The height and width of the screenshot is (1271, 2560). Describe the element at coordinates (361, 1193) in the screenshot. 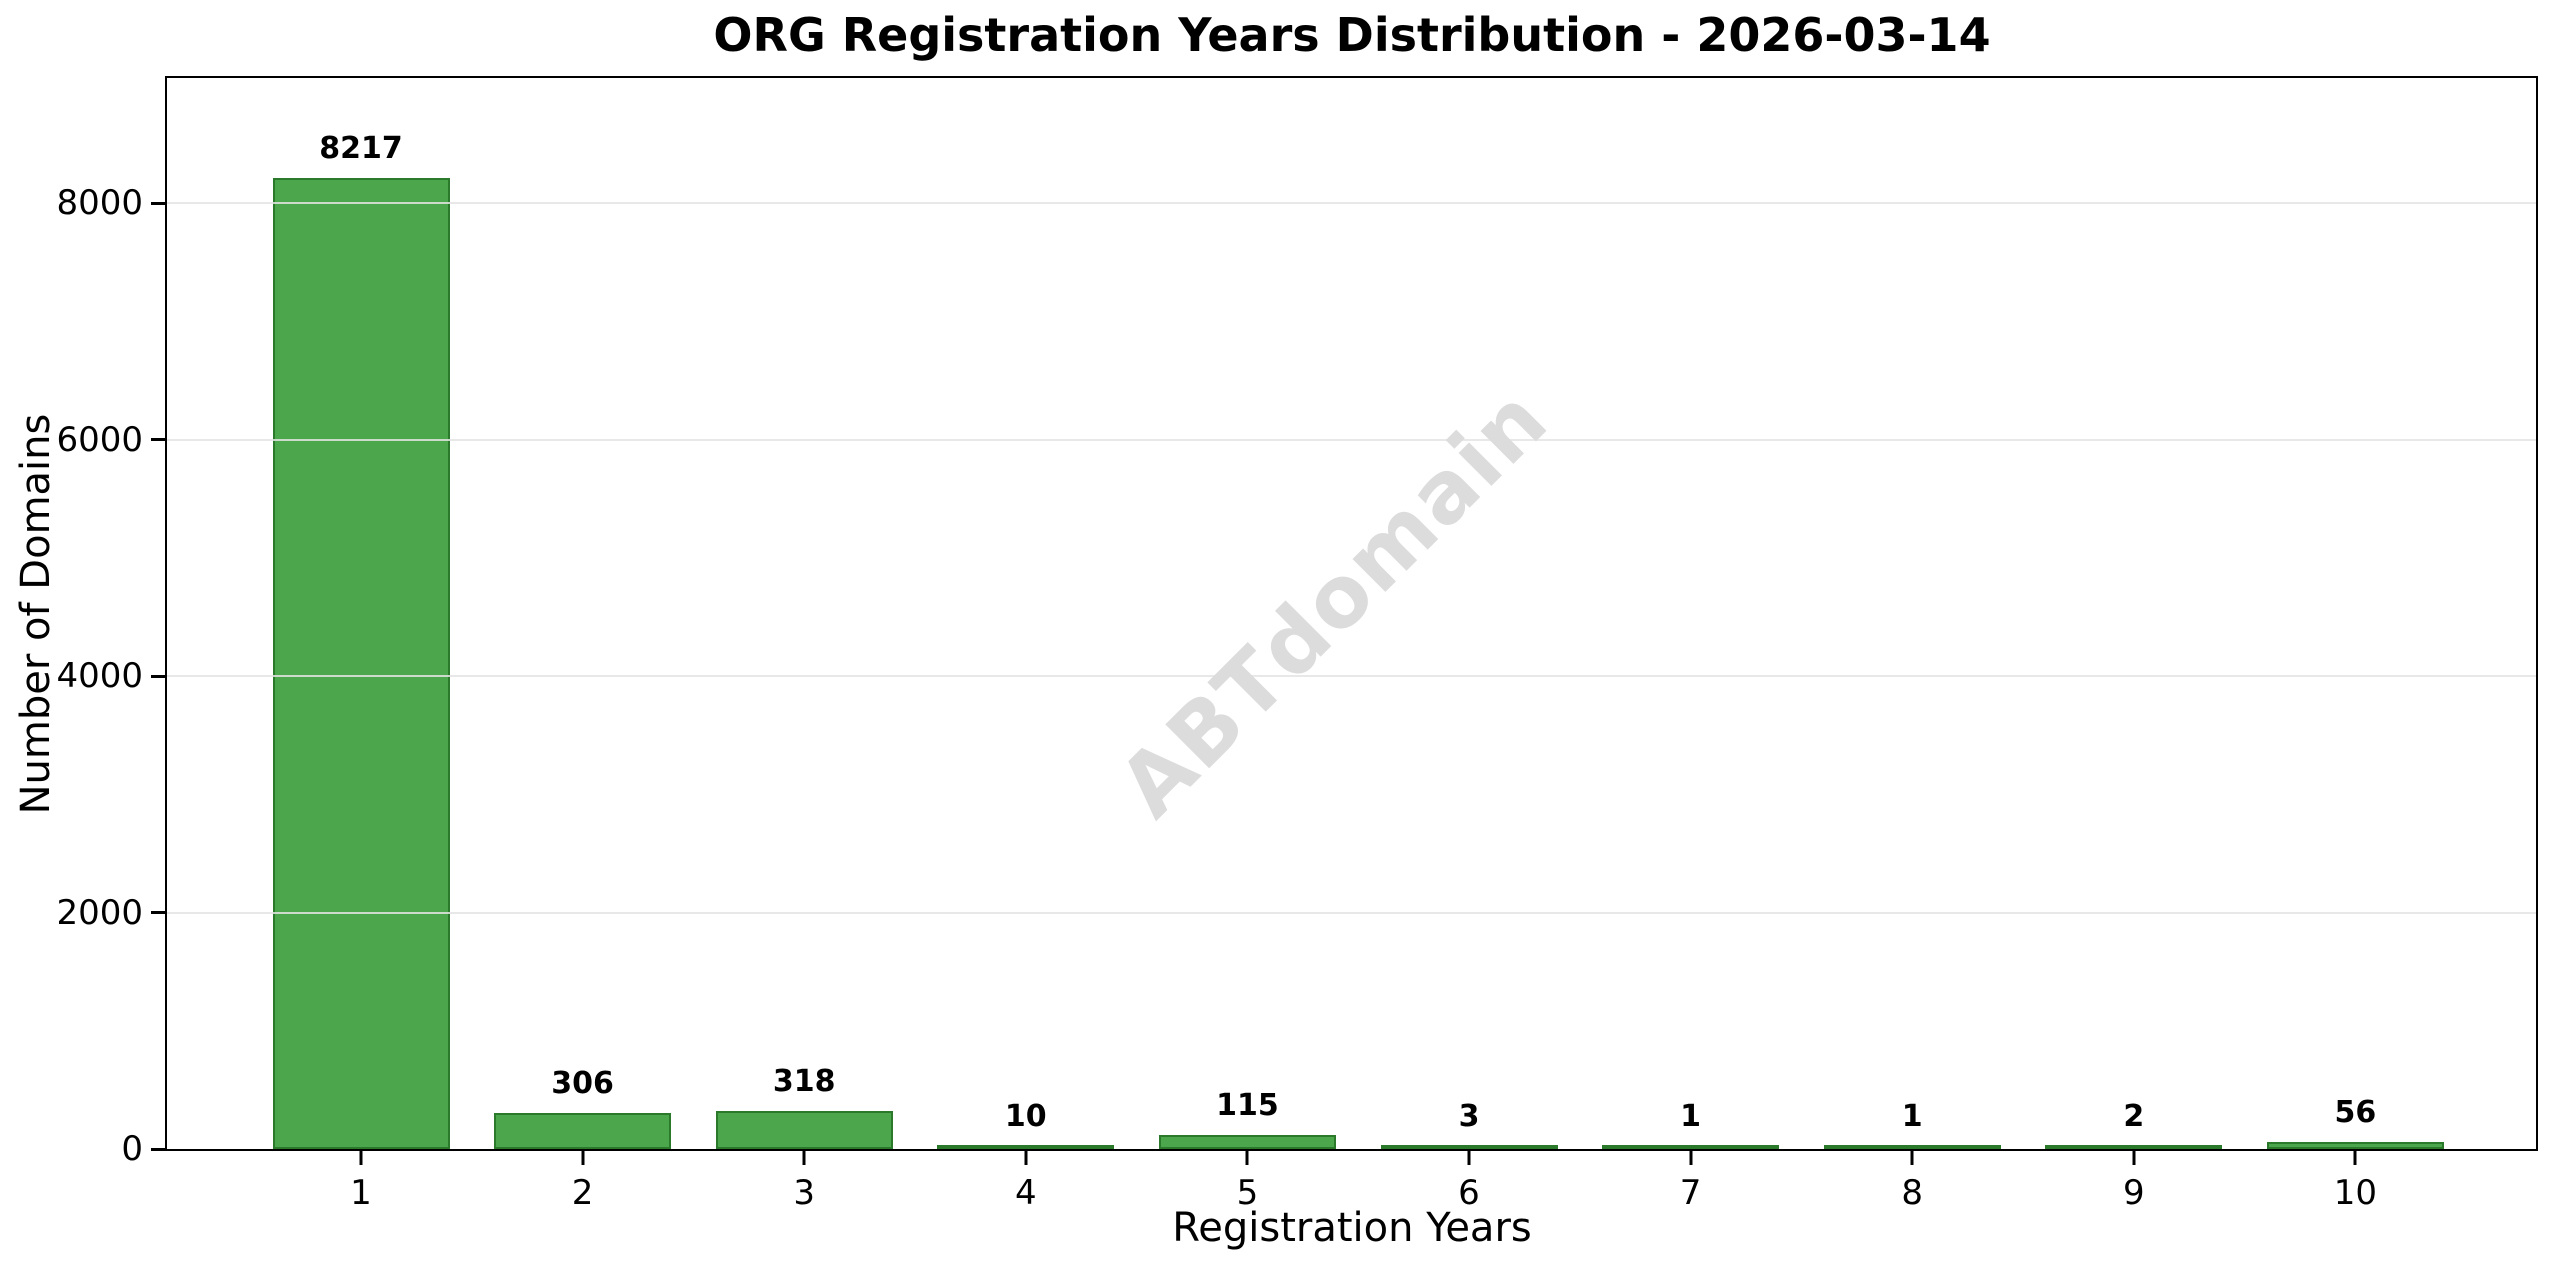

I see `x-tick-label: 1` at that location.